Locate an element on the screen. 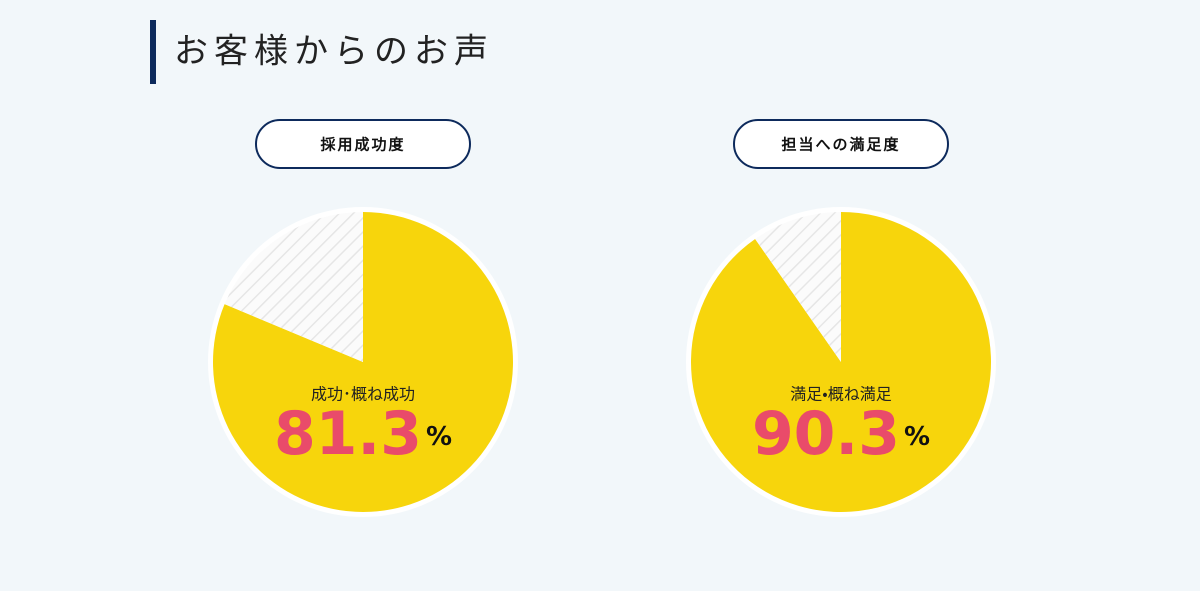 The width and height of the screenshot is (1200, 591). value-label: 81.3% is located at coordinates (363, 434).